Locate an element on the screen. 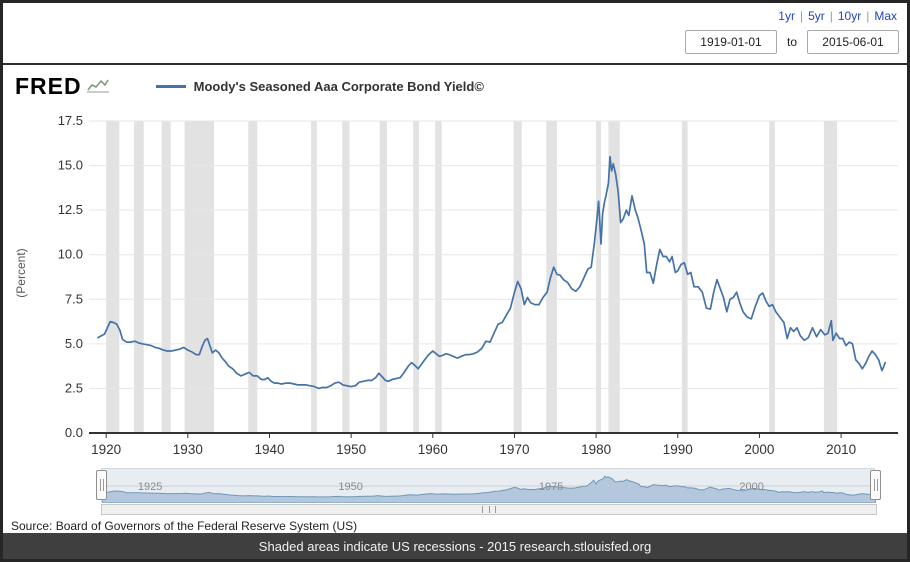 Image resolution: width=910 pixels, height=562 pixels. svg-text: 2010 is located at coordinates (841, 449).